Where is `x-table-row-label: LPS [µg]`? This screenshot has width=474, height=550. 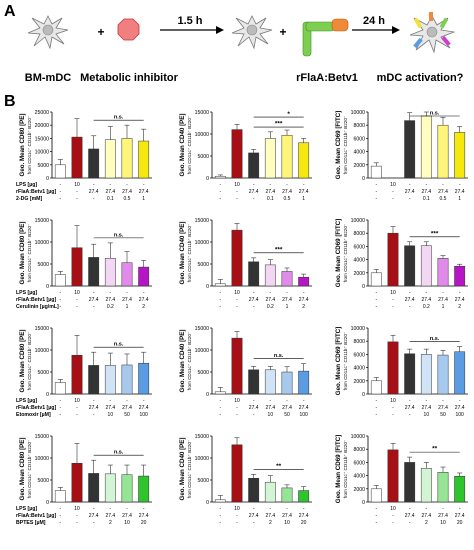
x-table-row-label: LPS [µg] is located at coordinates (26, 185).